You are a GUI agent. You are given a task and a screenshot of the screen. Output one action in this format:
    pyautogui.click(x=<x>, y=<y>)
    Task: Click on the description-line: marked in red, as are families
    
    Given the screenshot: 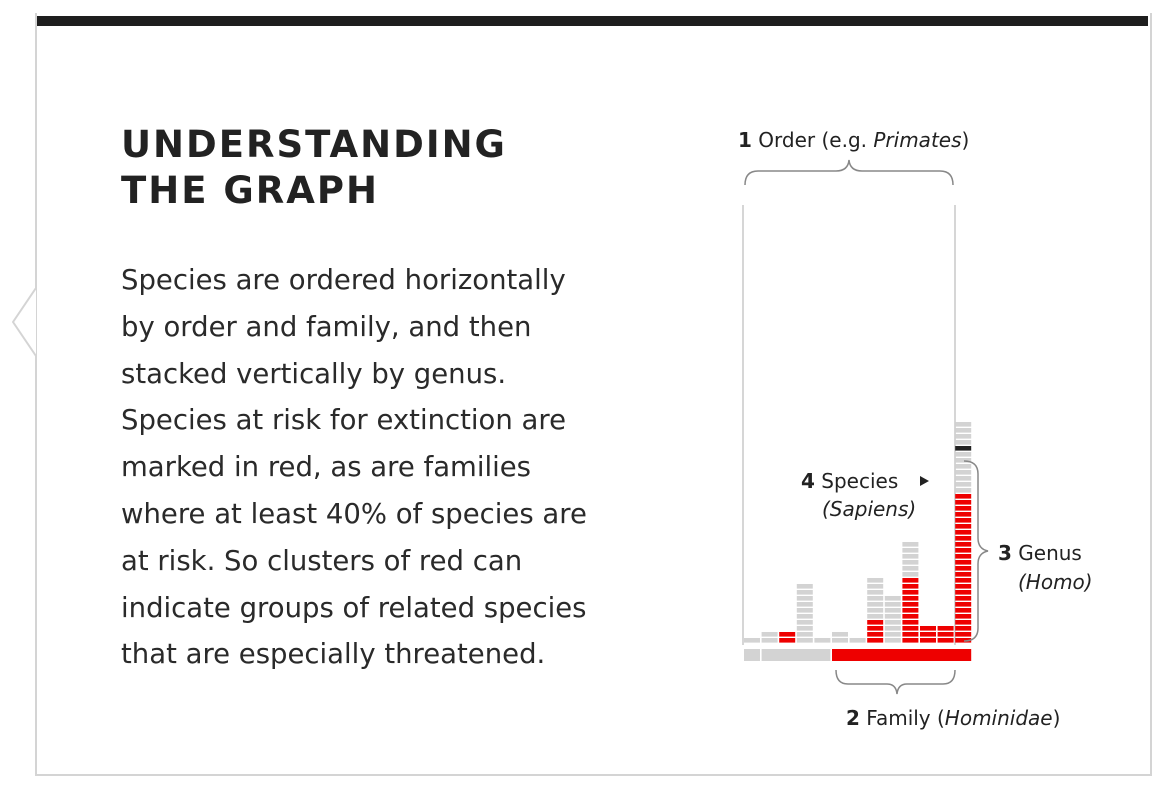 What is the action you would take?
    pyautogui.click(x=326, y=467)
    